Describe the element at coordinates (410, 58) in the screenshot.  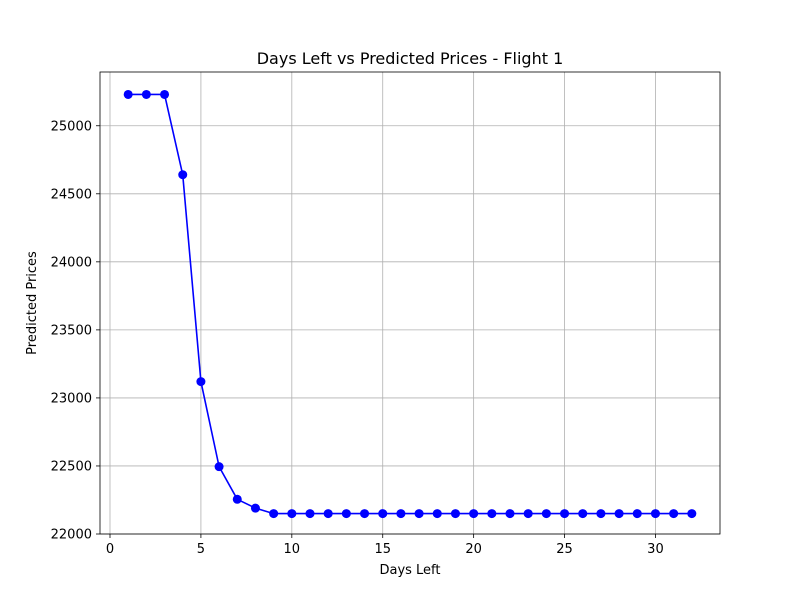
I see `chart-title: Days Left vs Predicted Prices - Flight 1` at that location.